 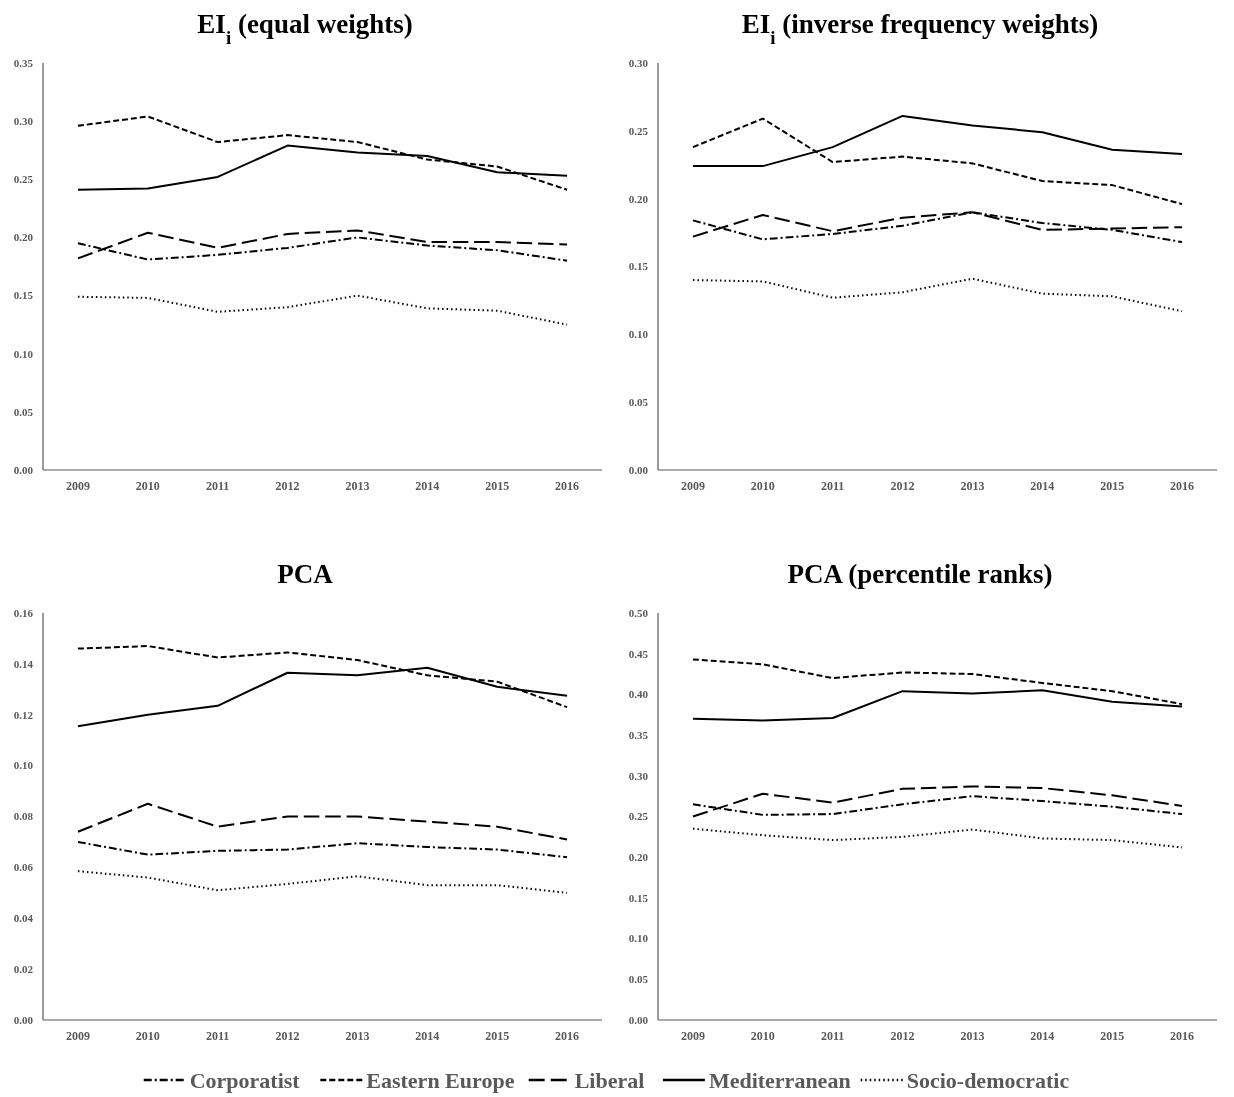 I want to click on y-tick-label: 0.06, so click(x=23, y=867).